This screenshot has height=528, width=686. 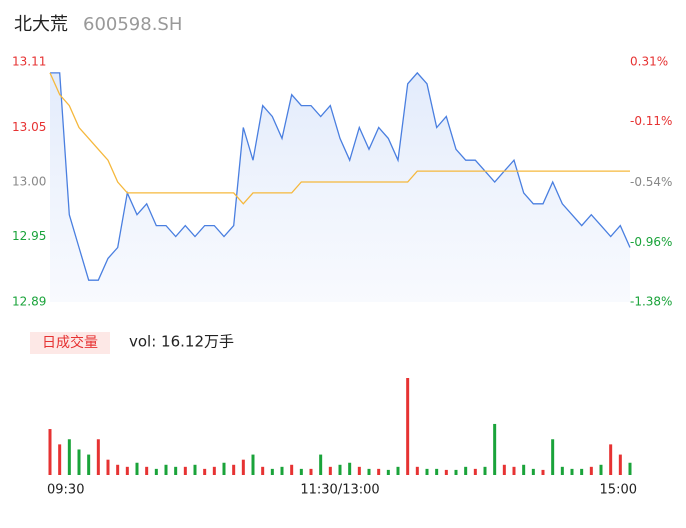 What do you see at coordinates (29, 127) in the screenshot?
I see `y-tick-label: 13.05` at bounding box center [29, 127].